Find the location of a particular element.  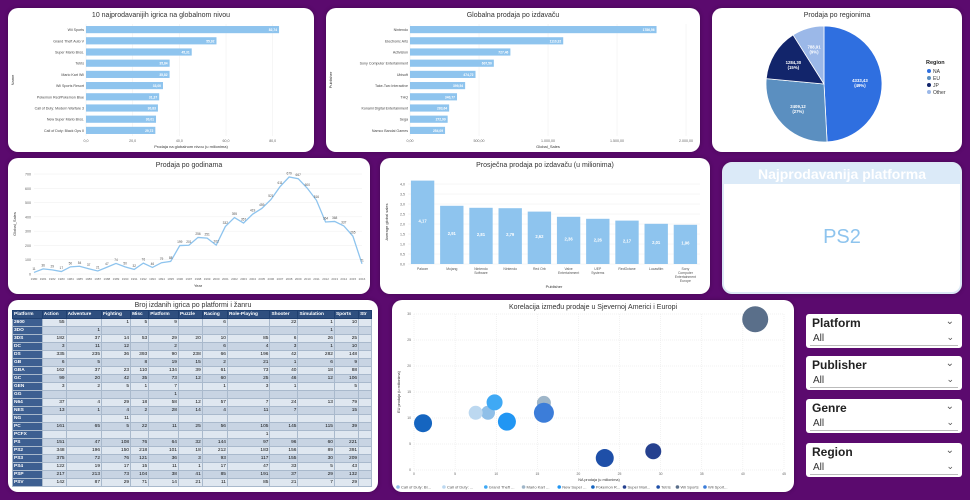

slicer-region-dropdown: All ⌄ is located at coordinates (884, 467).